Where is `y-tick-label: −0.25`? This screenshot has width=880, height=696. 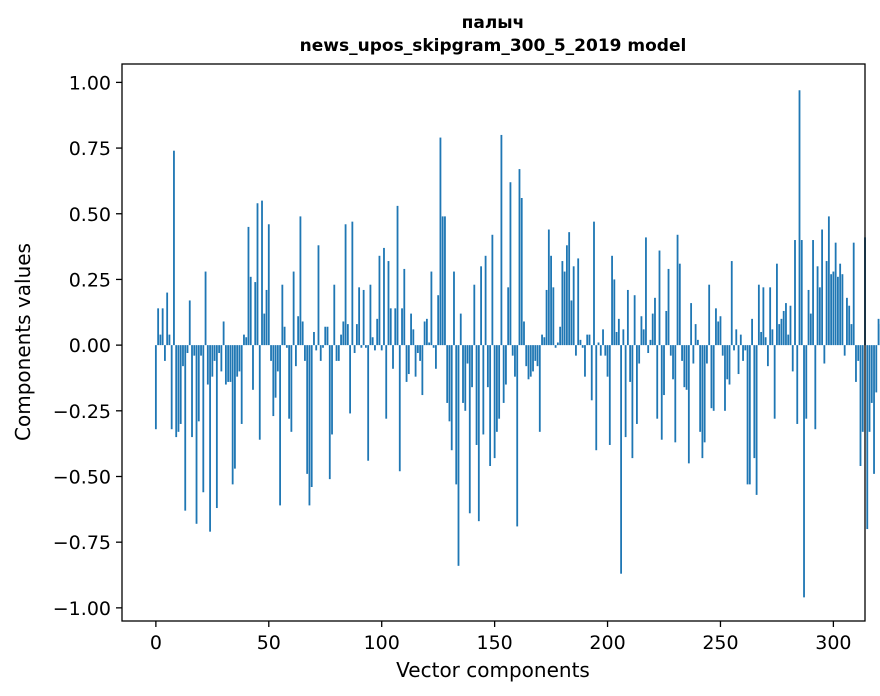
y-tick-label: −0.25 is located at coordinates (82, 412).